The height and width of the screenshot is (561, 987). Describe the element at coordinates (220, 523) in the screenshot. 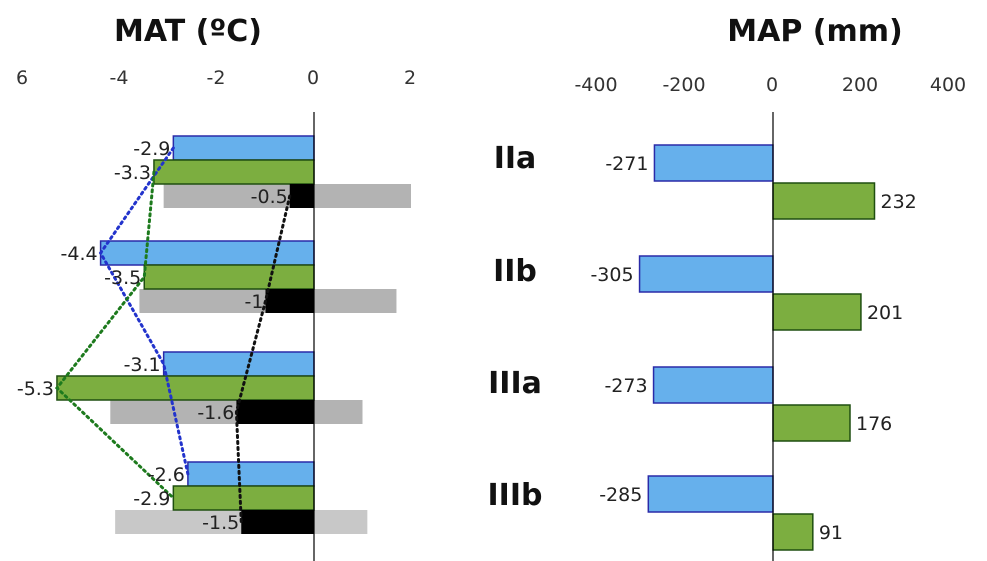

I see `mat-value-label: -1.5` at that location.